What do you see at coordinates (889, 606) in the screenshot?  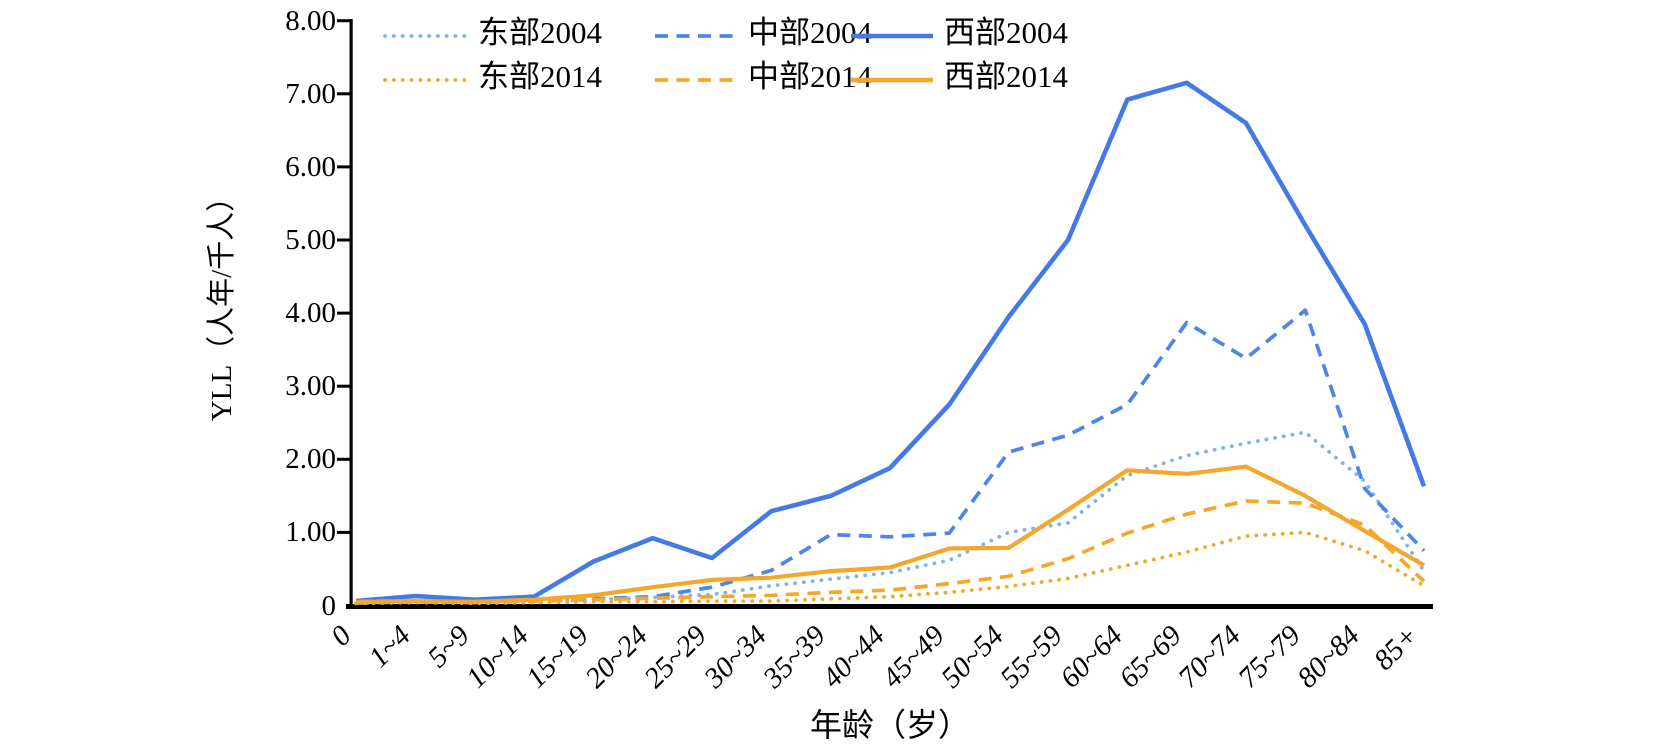 I see `x-axis-line` at bounding box center [889, 606].